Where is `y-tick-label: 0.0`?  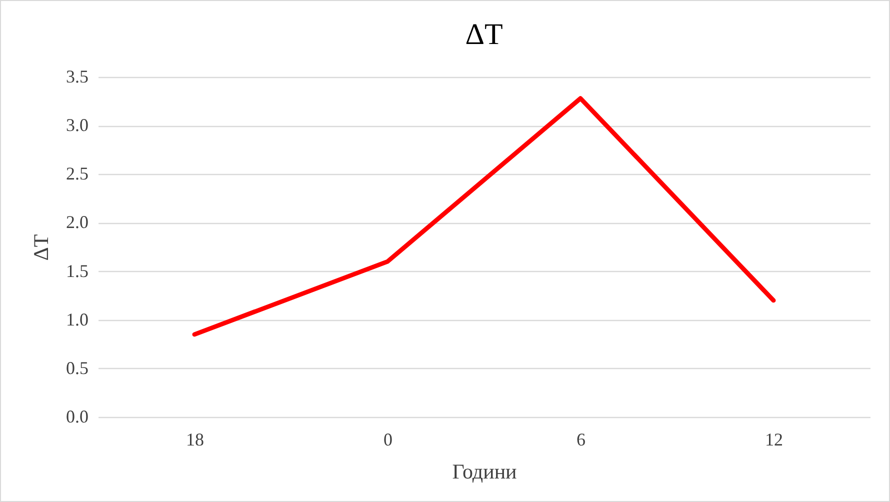
y-tick-label: 0.0 is located at coordinates (77, 416).